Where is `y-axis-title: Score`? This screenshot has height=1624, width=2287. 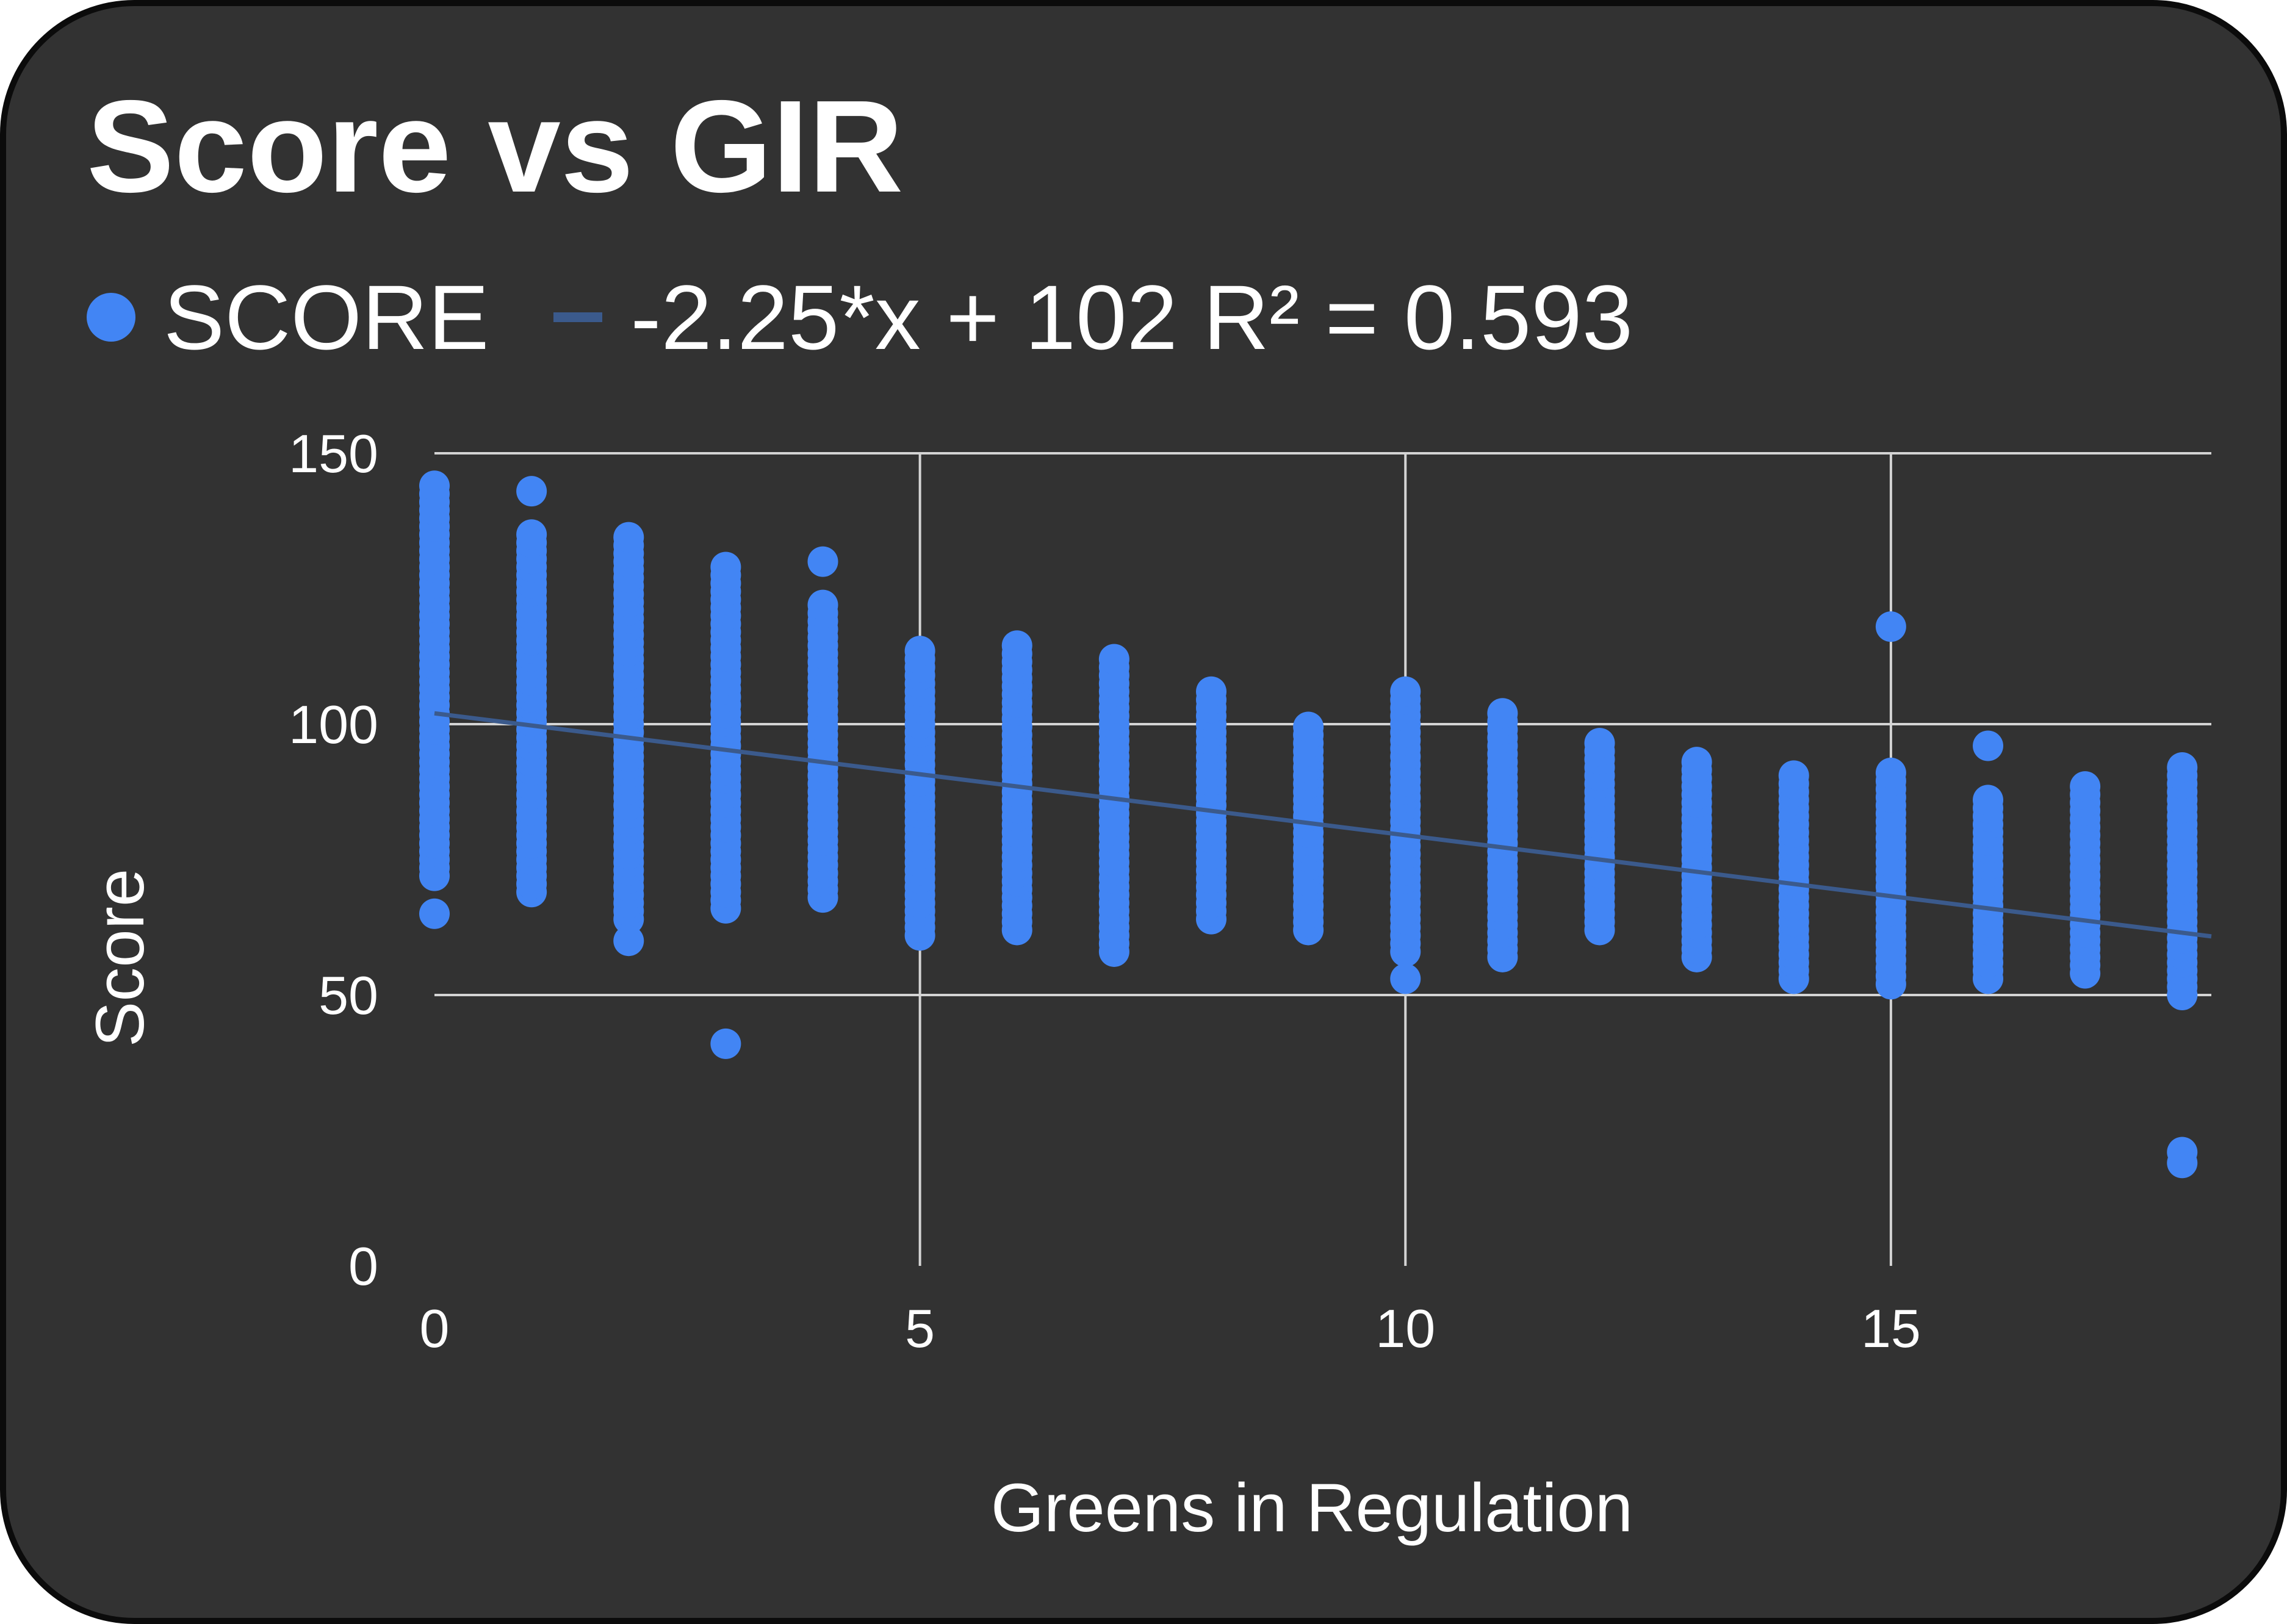 y-axis-title: Score is located at coordinates (120, 958).